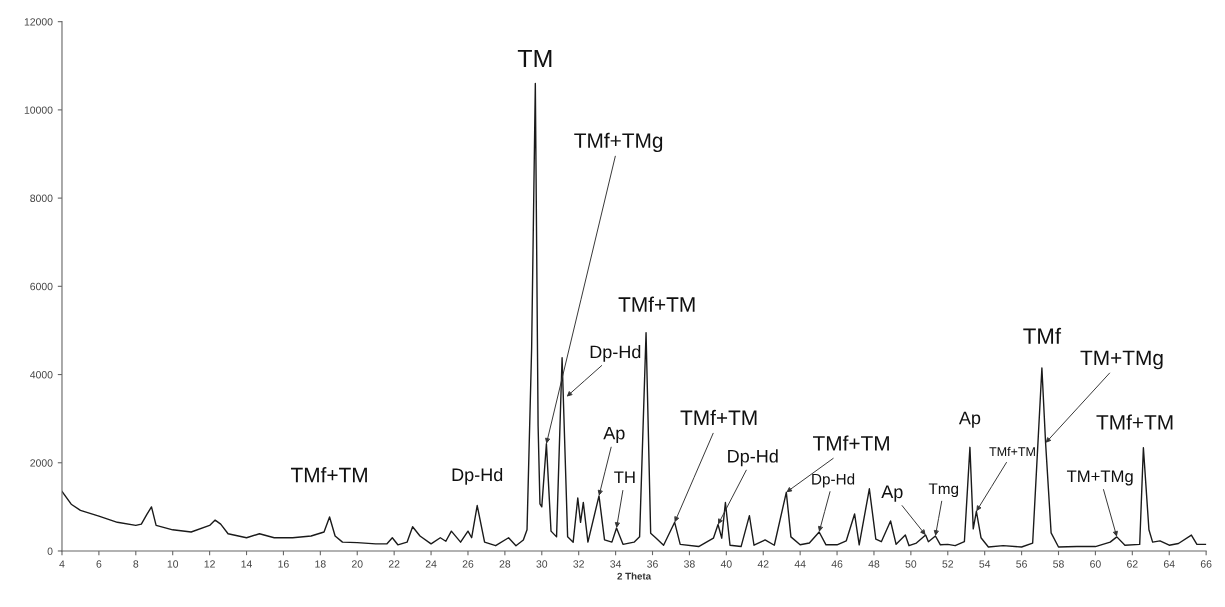  Describe the element at coordinates (41, 375) in the screenshot. I see `y-tick-label: 4000` at that location.